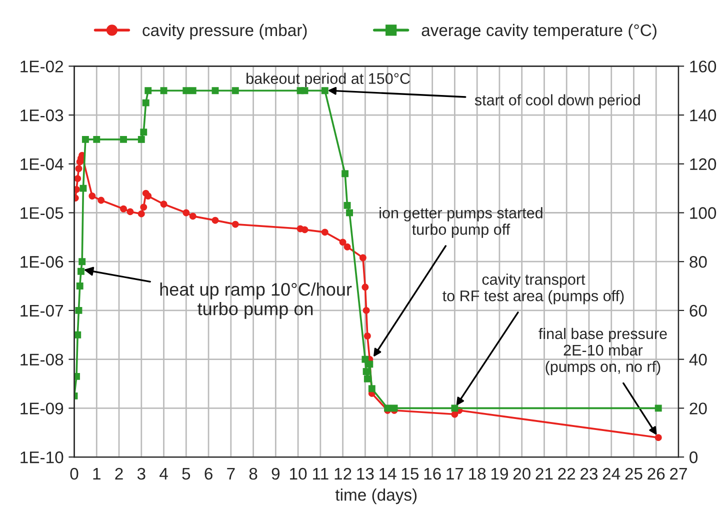  What do you see at coordinates (328, 79) in the screenshot?
I see `annotation: bakeout period at 150°C` at bounding box center [328, 79].